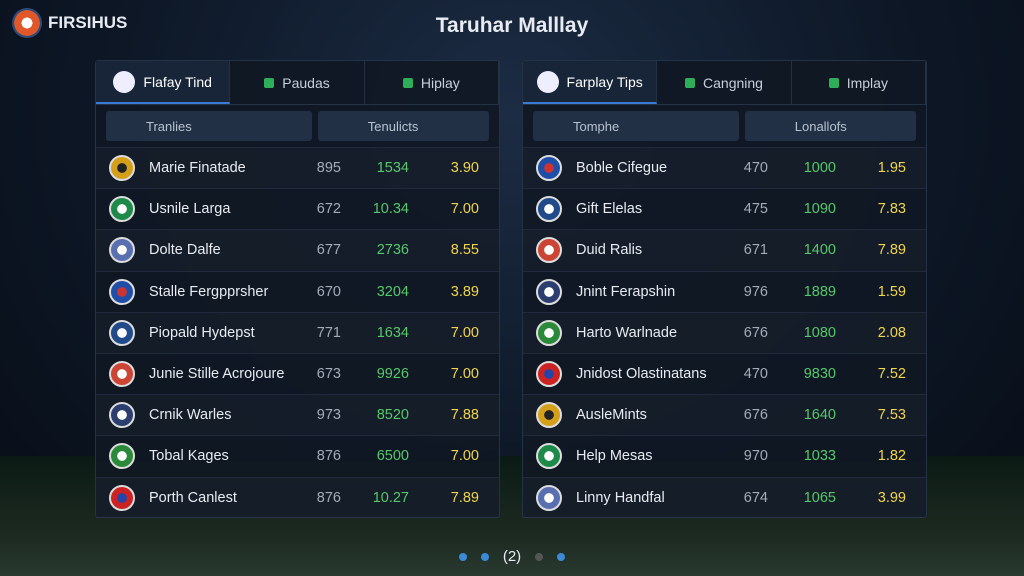 The width and height of the screenshot is (1024, 576). Describe the element at coordinates (891, 209) in the screenshot. I see `odds-value: 7.83` at that location.